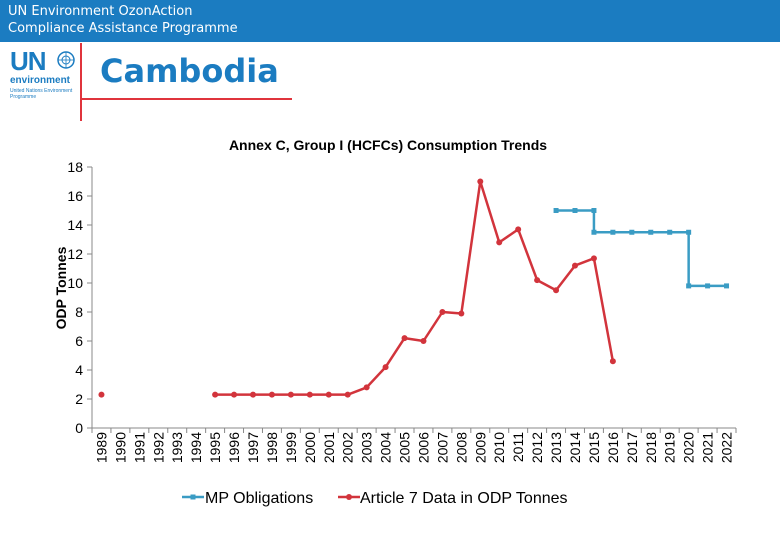  What do you see at coordinates (158, 447) in the screenshot?
I see `x-tick-label: 1992` at bounding box center [158, 447].